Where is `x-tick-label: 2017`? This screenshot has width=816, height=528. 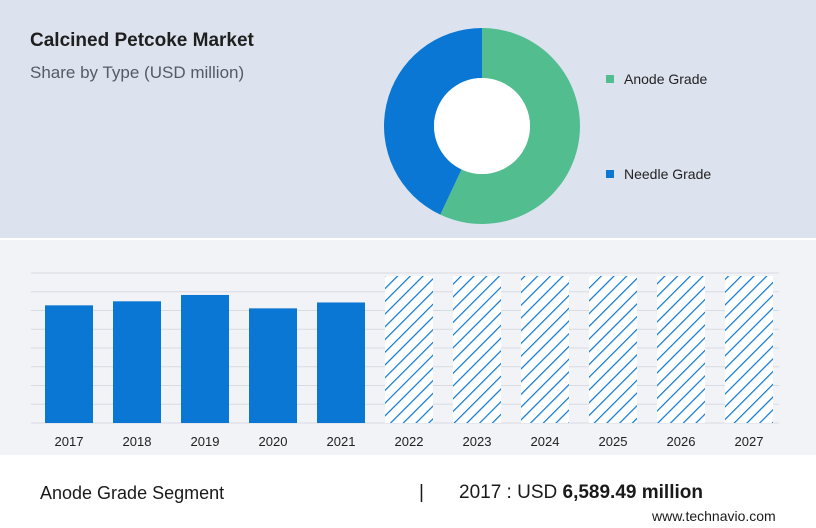
x-tick-label: 2017 is located at coordinates (69, 441).